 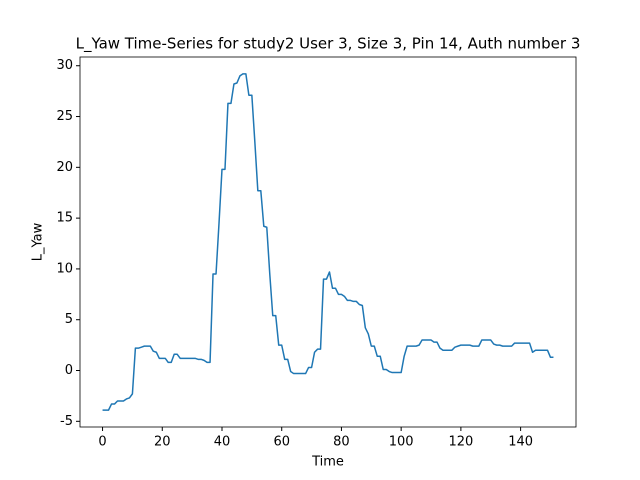 What do you see at coordinates (64, 116) in the screenshot?
I see `y-tick-label: 25` at bounding box center [64, 116].